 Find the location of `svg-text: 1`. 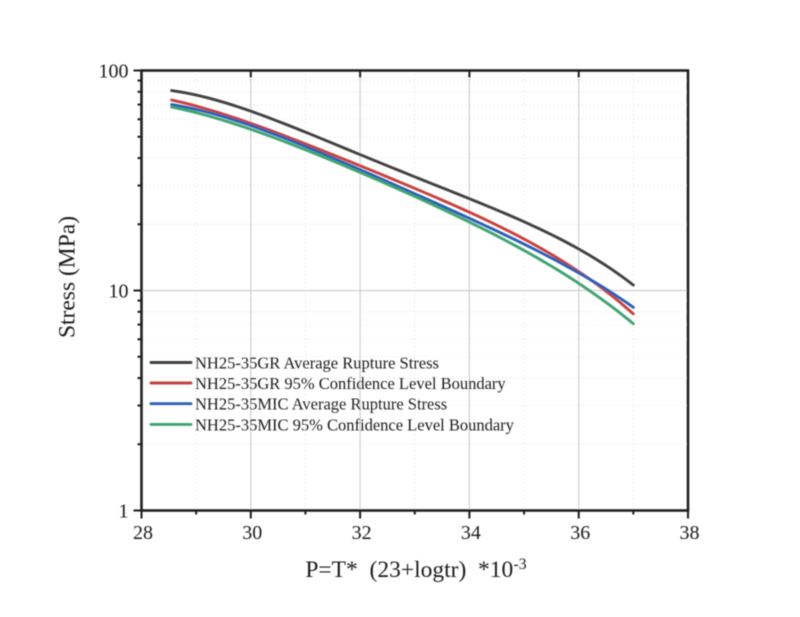

svg-text: 1 is located at coordinates (124, 512).